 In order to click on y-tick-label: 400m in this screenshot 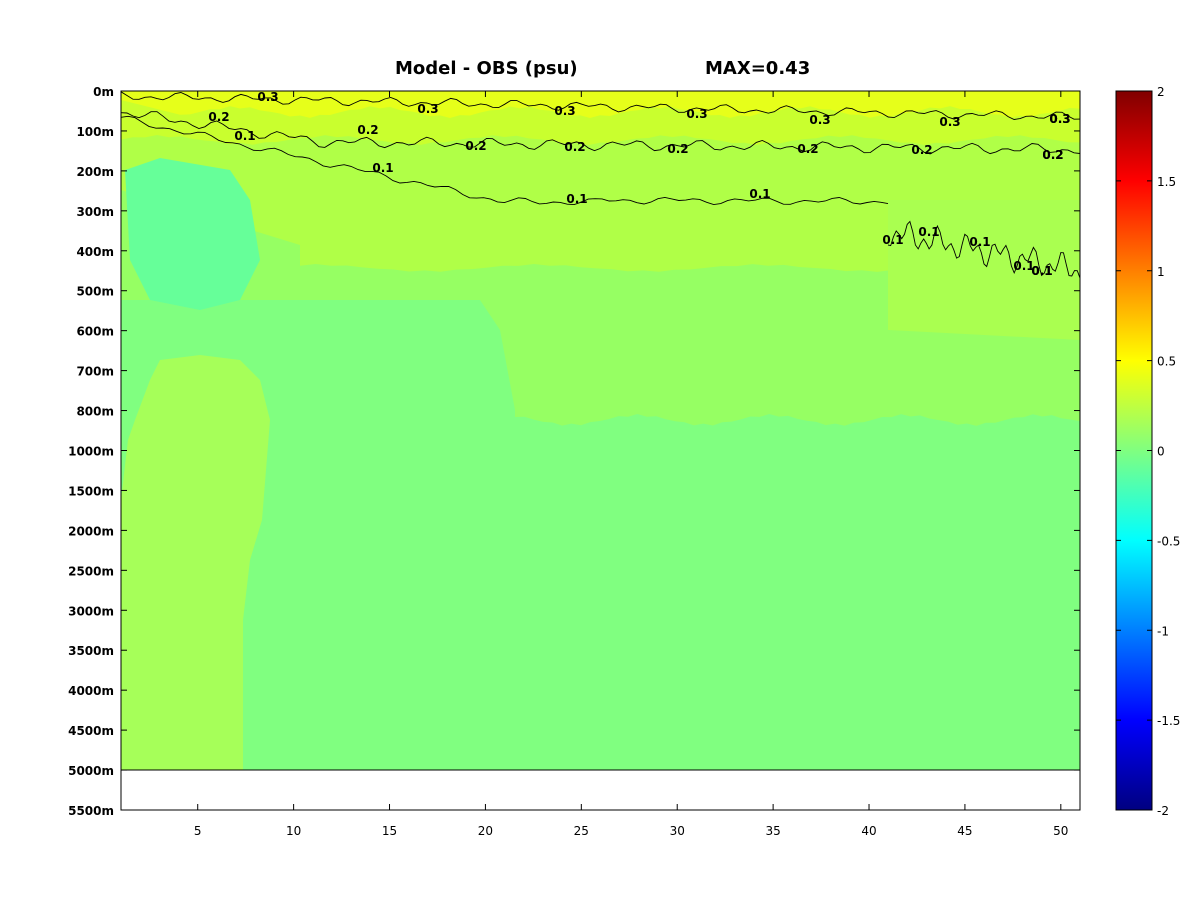, I will do `click(95, 252)`.